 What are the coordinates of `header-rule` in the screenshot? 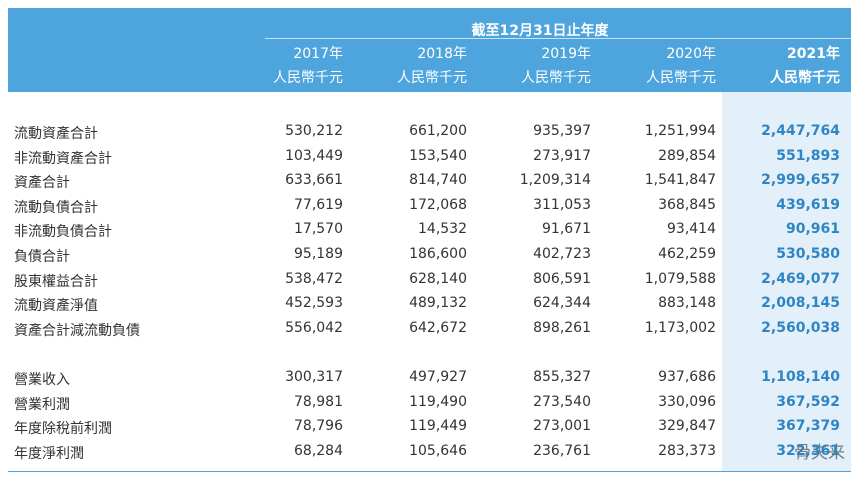 It's located at (558, 38).